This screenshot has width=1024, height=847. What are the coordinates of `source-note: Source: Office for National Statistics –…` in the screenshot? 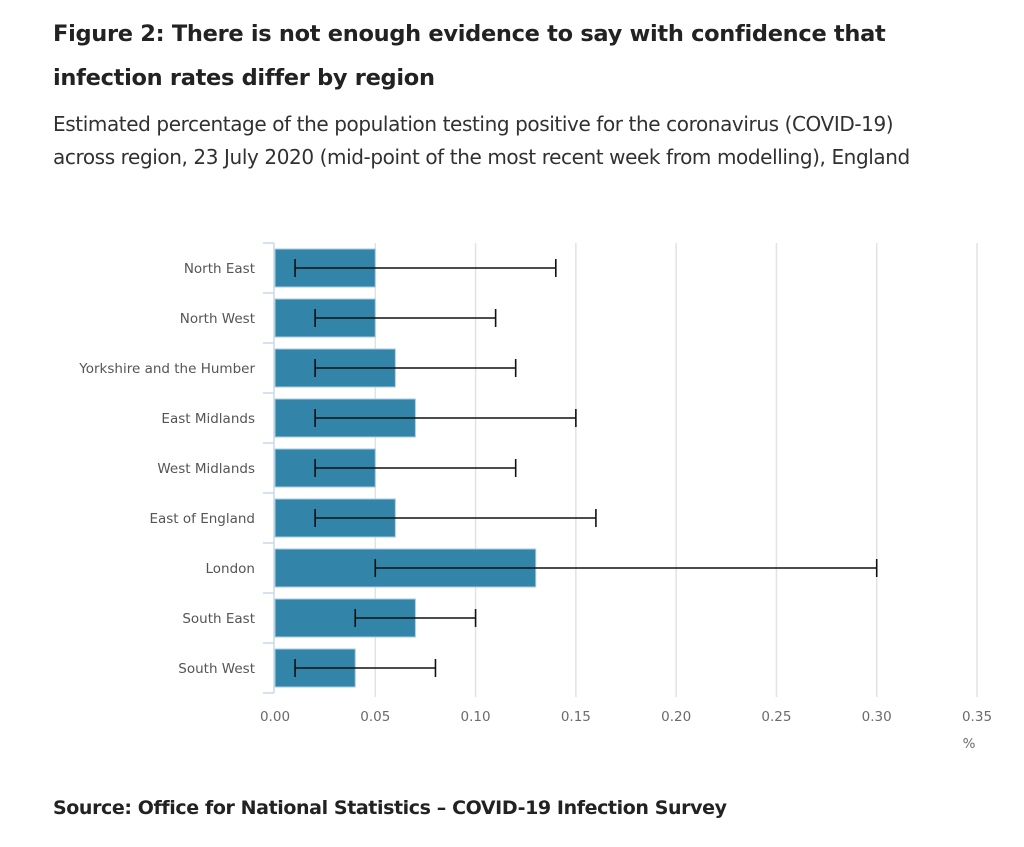 It's located at (390, 808).